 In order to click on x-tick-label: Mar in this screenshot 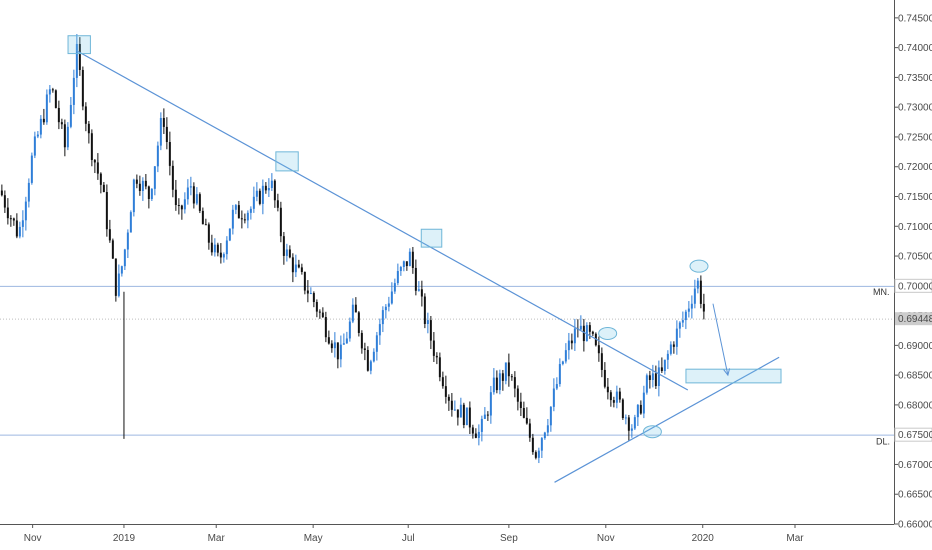, I will do `click(217, 538)`.